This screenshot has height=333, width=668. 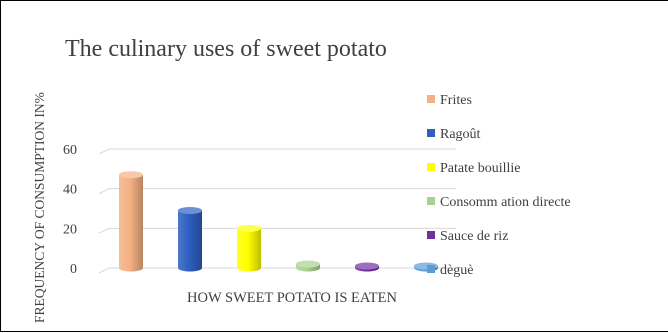 What do you see at coordinates (70, 229) in the screenshot?
I see `y-tick-label: 20` at bounding box center [70, 229].